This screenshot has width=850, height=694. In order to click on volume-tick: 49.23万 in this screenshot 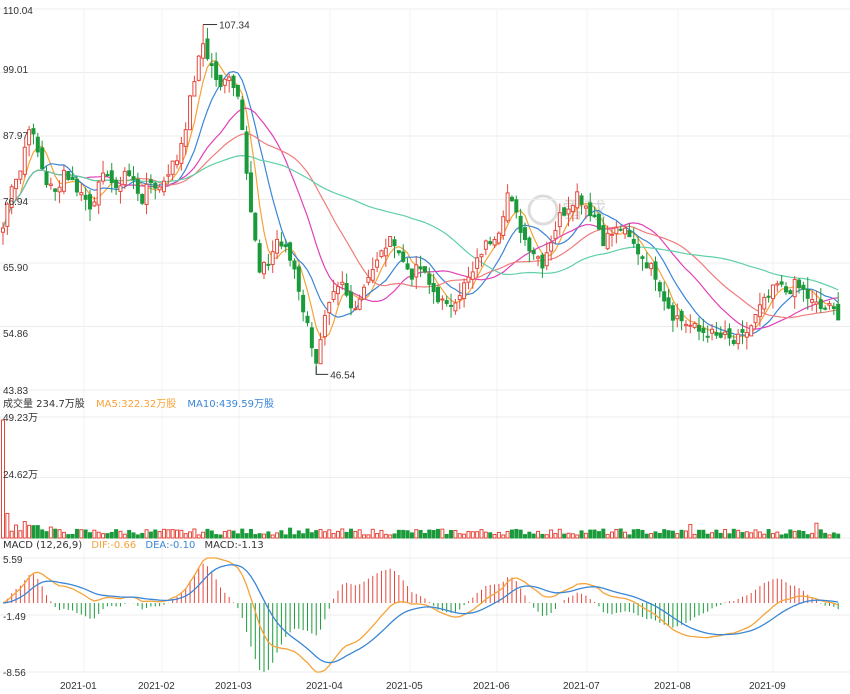, I will do `click(20, 418)`.